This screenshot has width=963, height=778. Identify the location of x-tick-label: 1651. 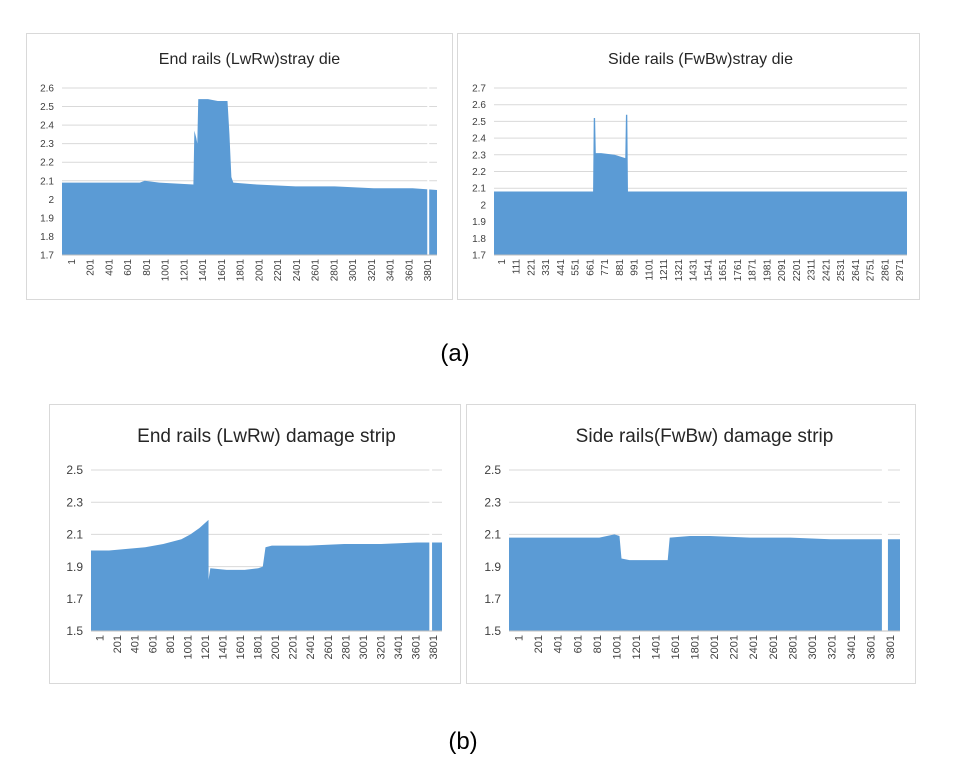
(723, 270).